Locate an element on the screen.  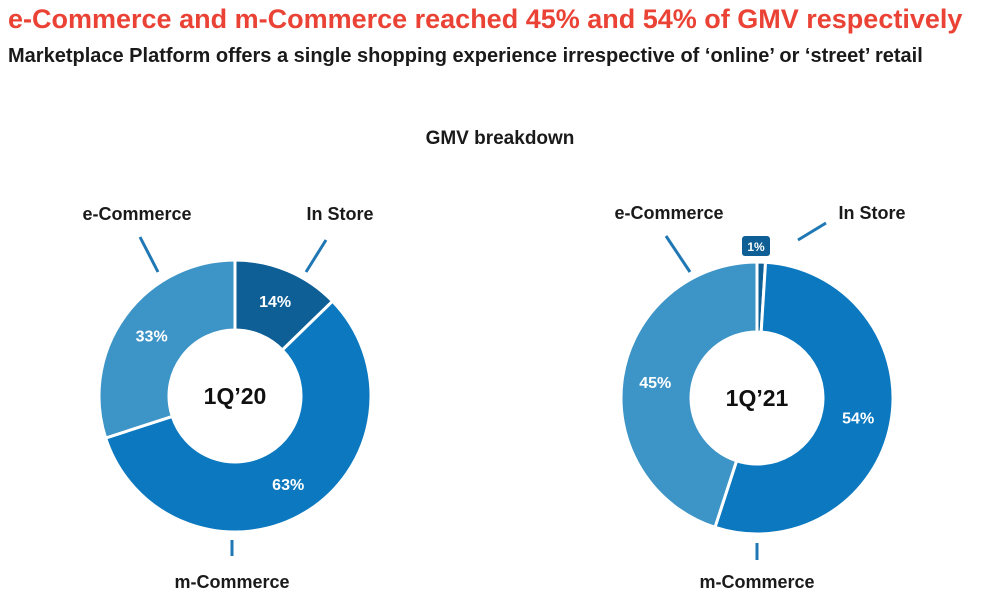
slice-value-label-in-store: 14% is located at coordinates (275, 302).